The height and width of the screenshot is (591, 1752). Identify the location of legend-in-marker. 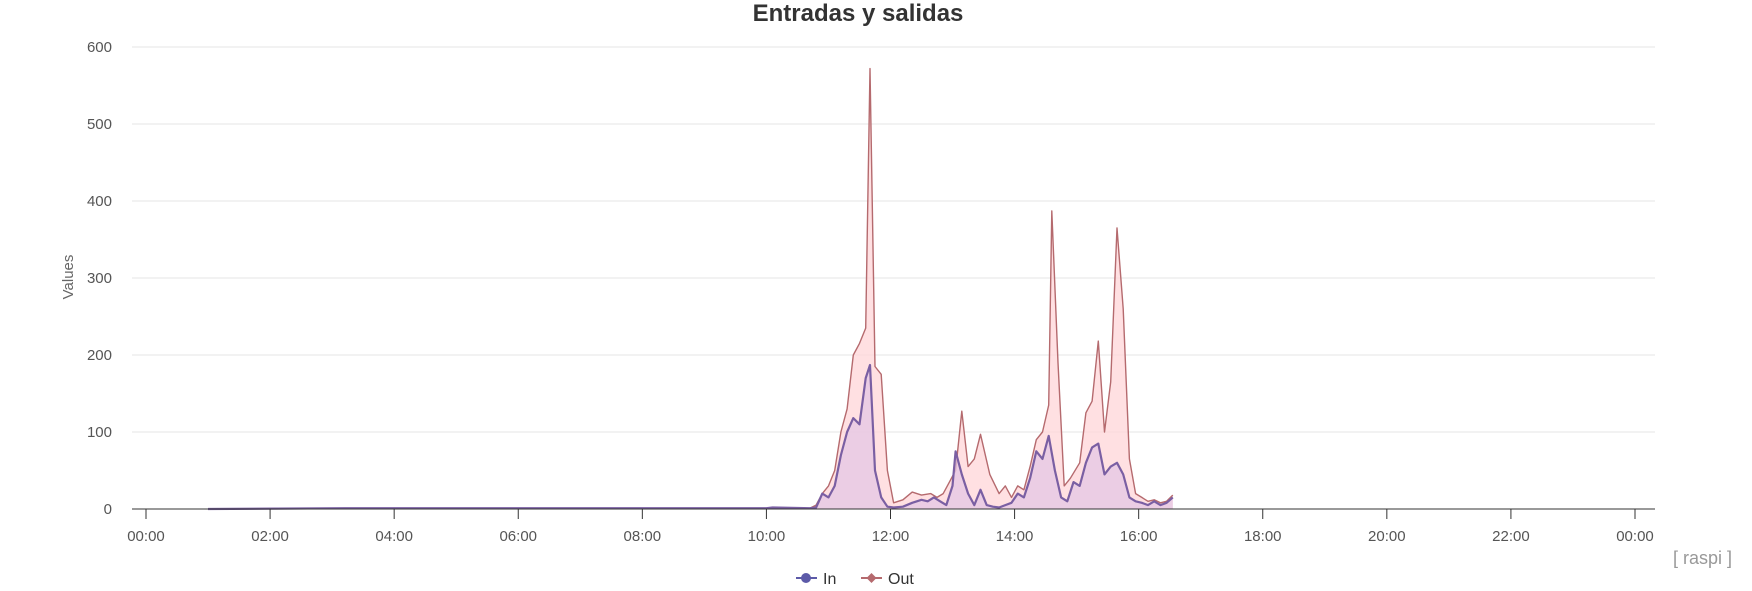
(806, 578).